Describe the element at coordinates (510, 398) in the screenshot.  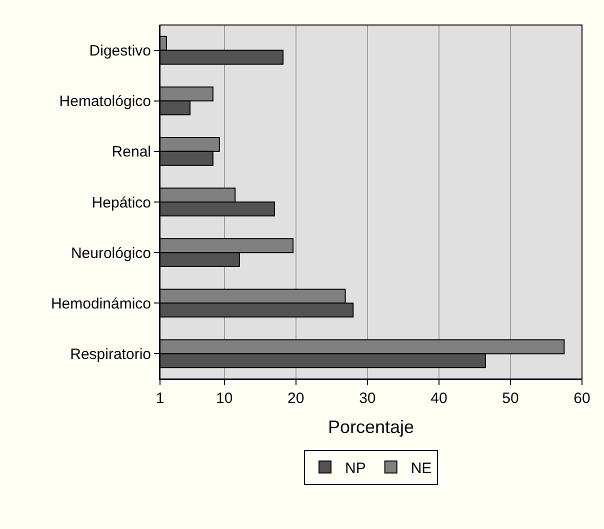
I see `x-tick-label: 50` at that location.